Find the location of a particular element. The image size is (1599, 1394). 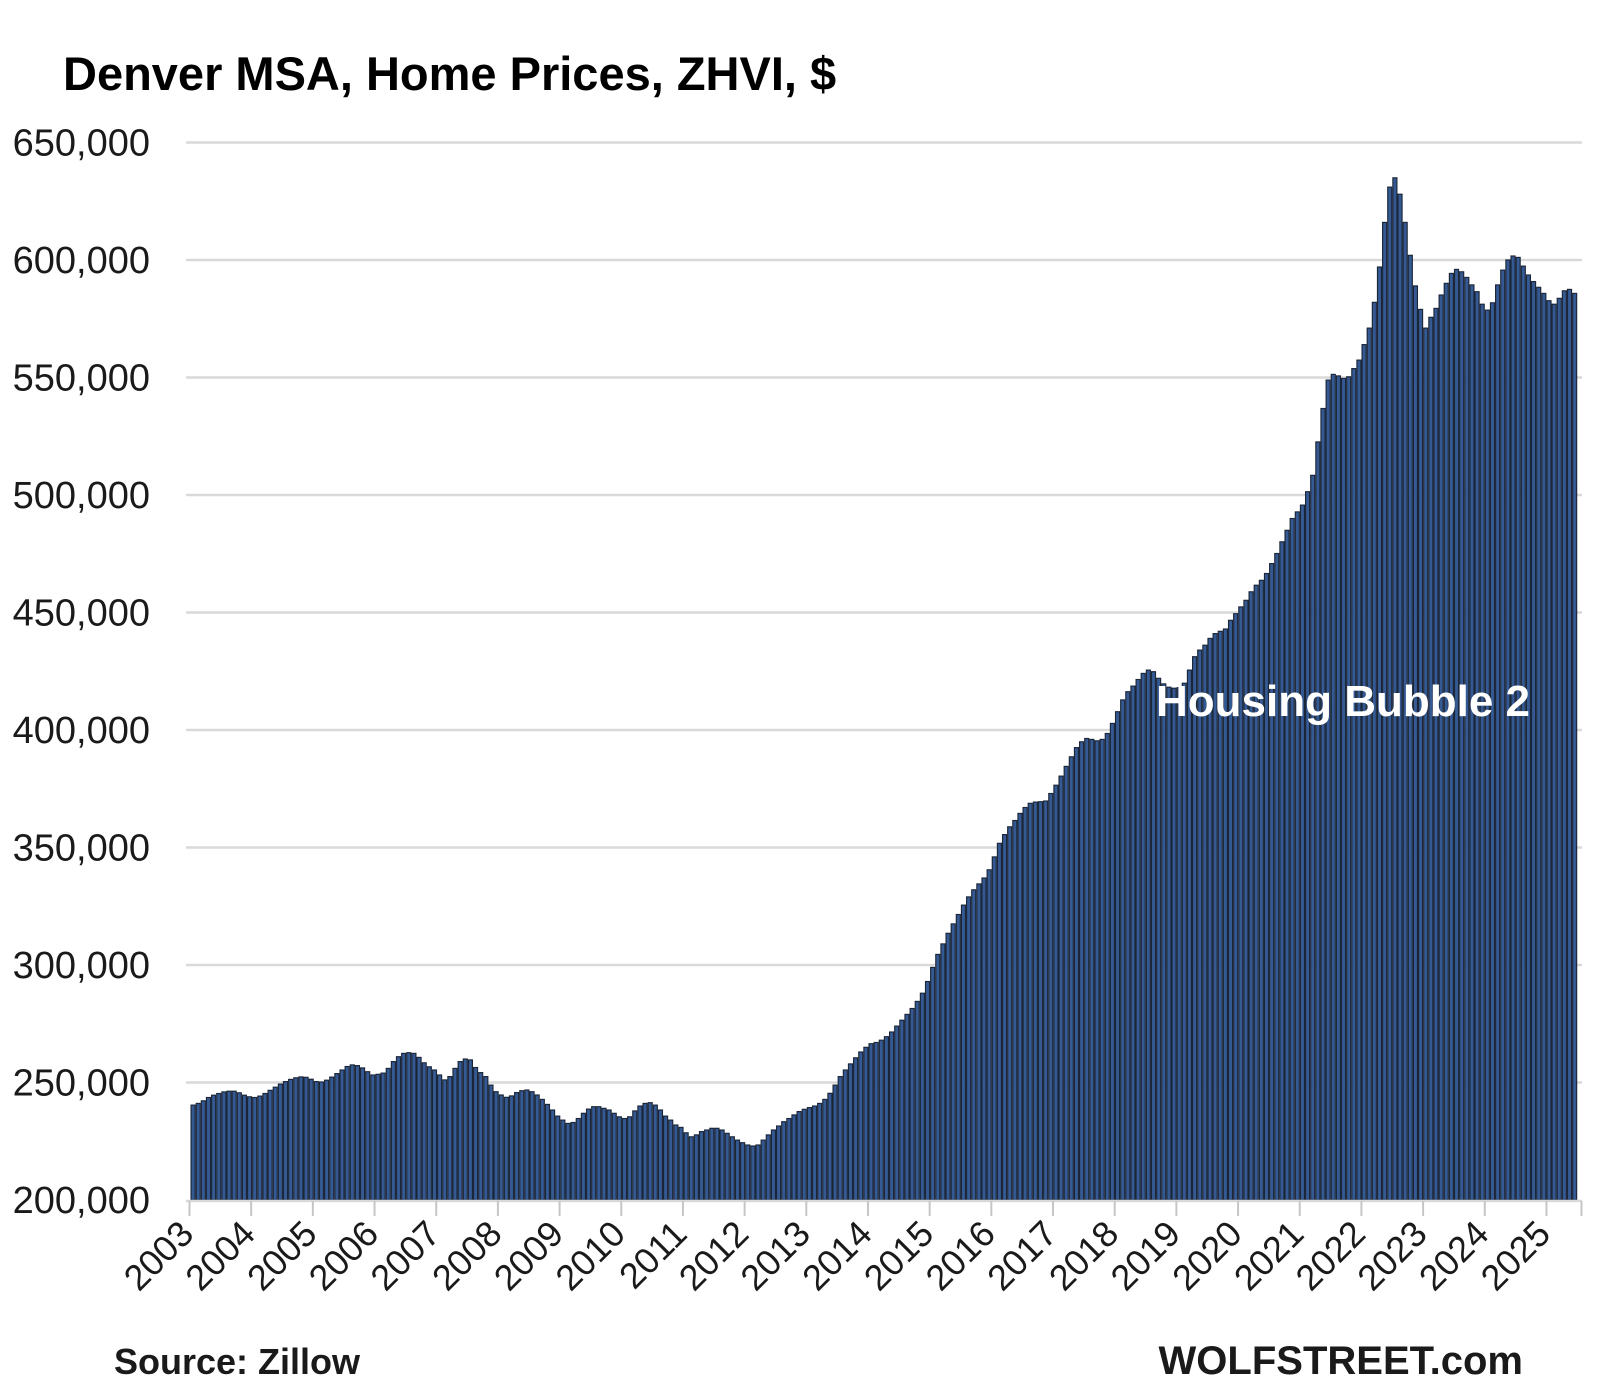

source-credit: Source: Zillow is located at coordinates (237, 1361).